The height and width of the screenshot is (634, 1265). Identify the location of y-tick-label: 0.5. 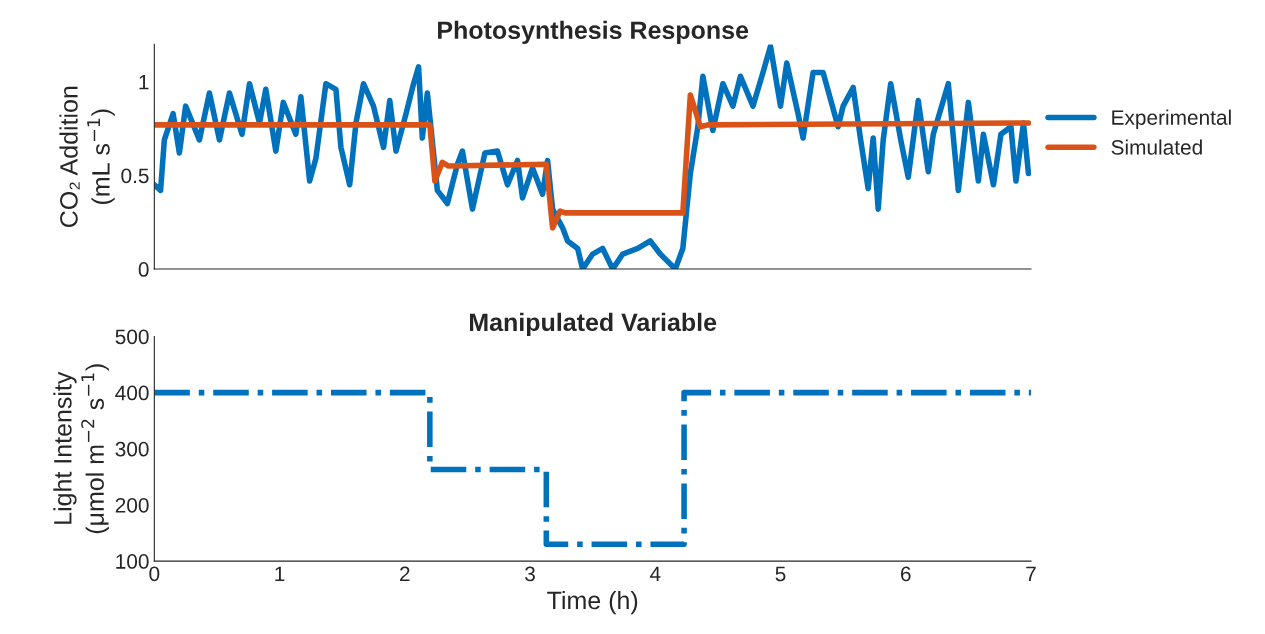
(135, 176).